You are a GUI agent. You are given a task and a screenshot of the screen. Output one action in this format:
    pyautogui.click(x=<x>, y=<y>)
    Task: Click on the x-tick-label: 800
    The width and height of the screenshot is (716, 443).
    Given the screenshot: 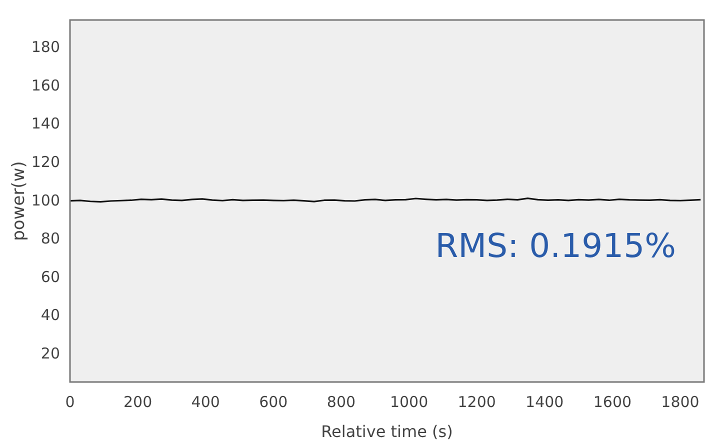 What is the action you would take?
    pyautogui.click(x=341, y=402)
    